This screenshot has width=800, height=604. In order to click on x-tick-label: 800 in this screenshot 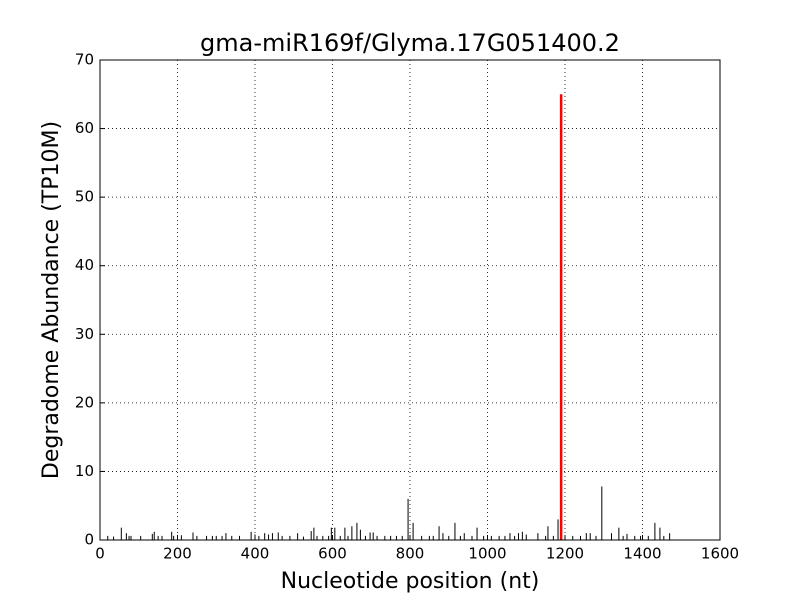, I will do `click(410, 554)`.